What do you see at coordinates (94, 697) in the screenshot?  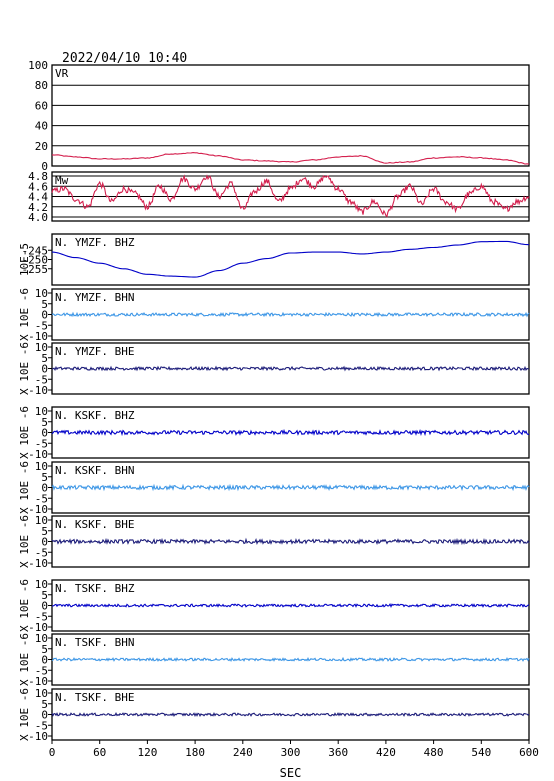 I see `panel-title: N. TSKF. BHE` at bounding box center [94, 697].